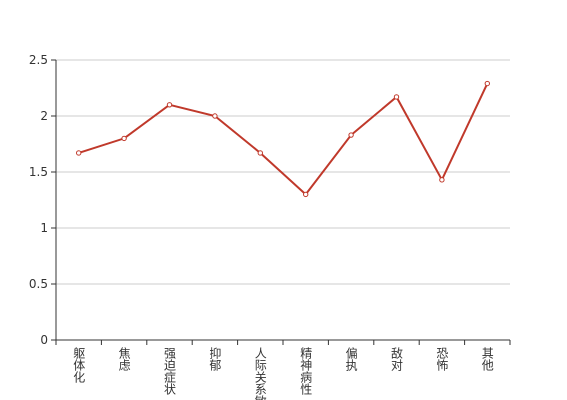 This screenshot has height=400, width=567. What do you see at coordinates (442, 359) in the screenshot?
I see `x-tick-label: 恐怖` at bounding box center [442, 359].